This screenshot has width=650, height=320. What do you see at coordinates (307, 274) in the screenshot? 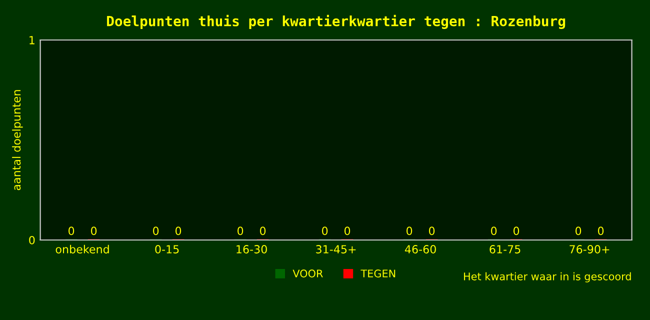
I see `legend-label: VOOR` at bounding box center [307, 274].